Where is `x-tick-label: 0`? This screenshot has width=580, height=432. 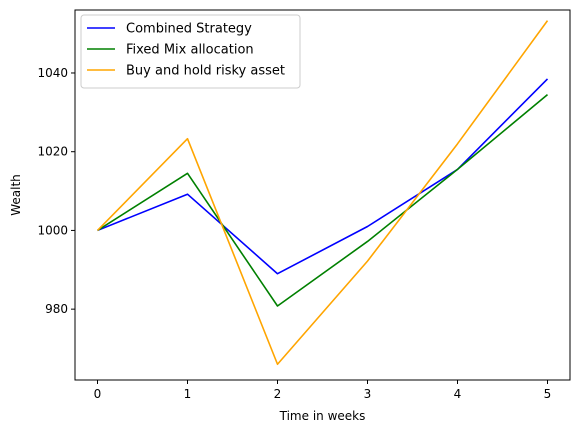 x-tick-label: 0 is located at coordinates (98, 394).